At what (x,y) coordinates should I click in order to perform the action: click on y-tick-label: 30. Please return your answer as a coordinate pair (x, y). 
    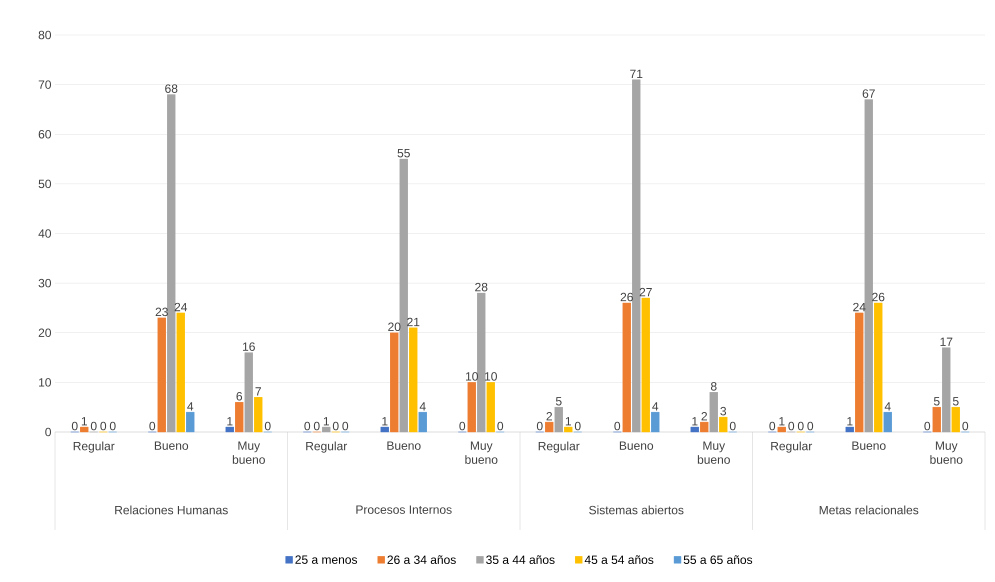
    Looking at the image, I should click on (45, 283).